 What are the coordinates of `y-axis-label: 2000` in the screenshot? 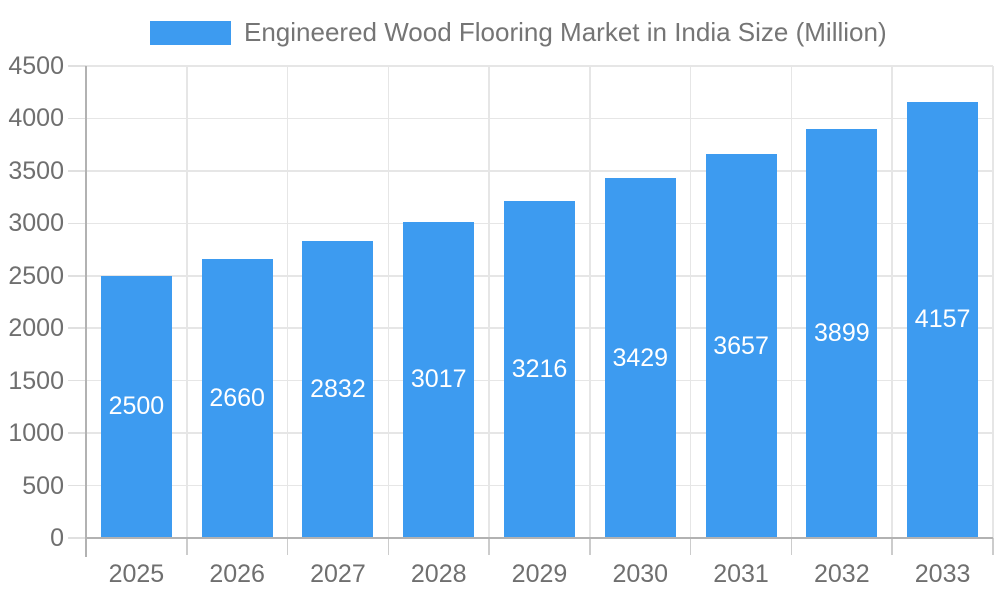 It's located at (36, 328).